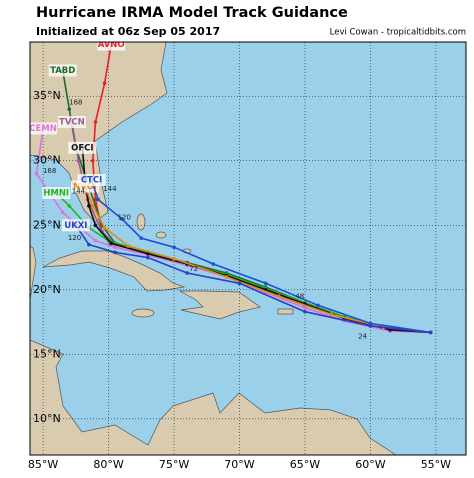 The image size is (474, 478). I want to click on puerto-rico, so click(285, 311).